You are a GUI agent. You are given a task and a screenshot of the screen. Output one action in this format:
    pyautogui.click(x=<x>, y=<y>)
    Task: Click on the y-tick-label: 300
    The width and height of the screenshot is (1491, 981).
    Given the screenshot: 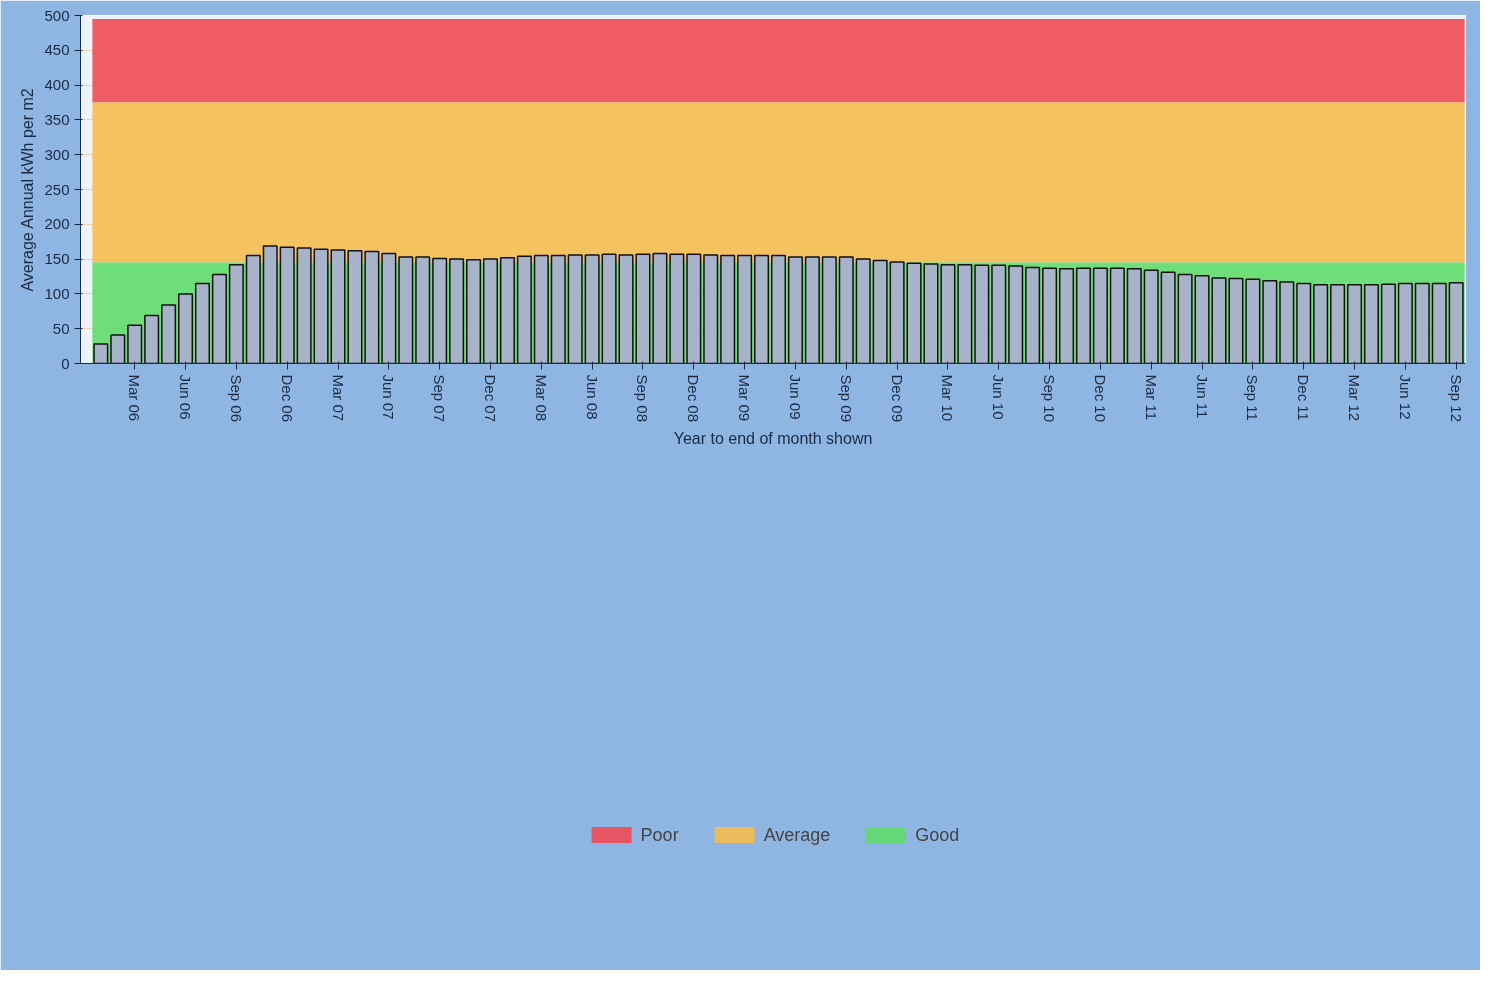 What is the action you would take?
    pyautogui.click(x=57, y=154)
    